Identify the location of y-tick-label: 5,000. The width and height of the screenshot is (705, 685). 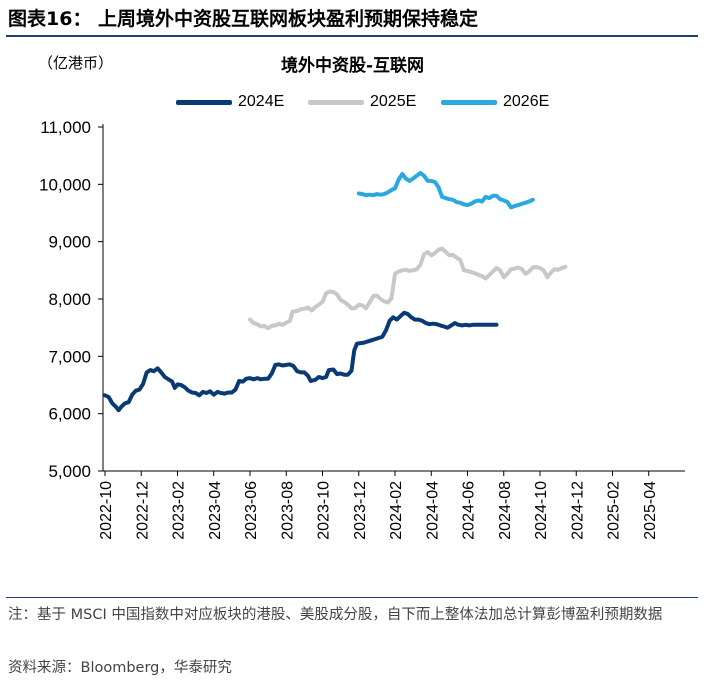
(69, 471).